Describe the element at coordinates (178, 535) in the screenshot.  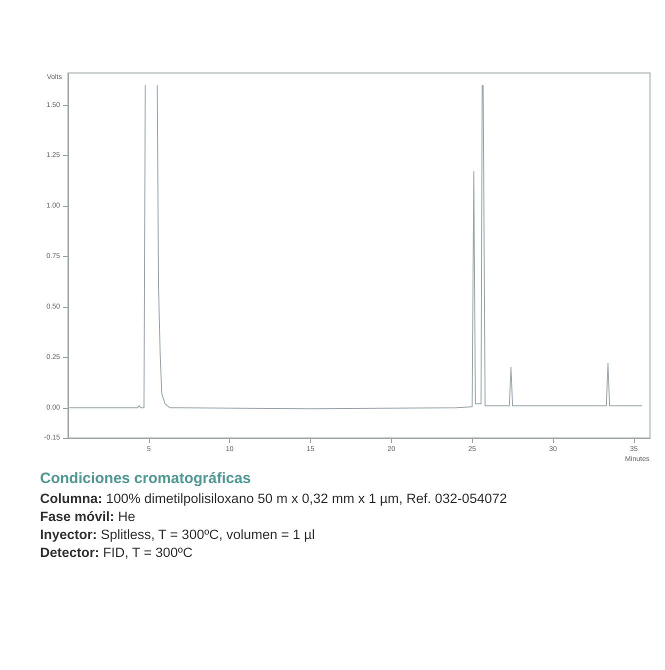
I see `text: Inyector: Splitless, T = 300ºC, volumen = 1 µl` at that location.